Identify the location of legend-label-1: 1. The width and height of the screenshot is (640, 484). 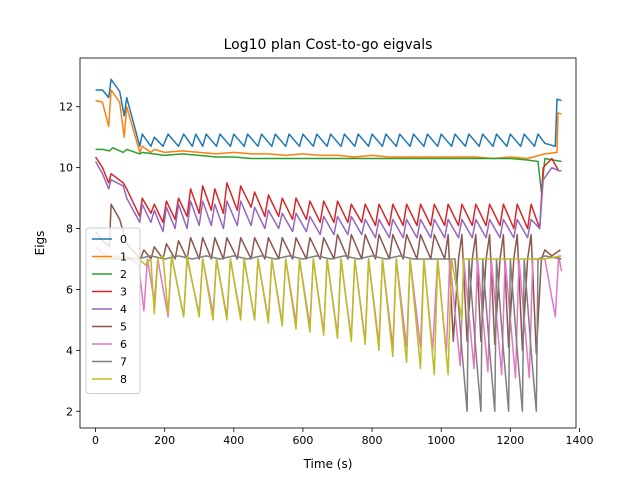
(123, 257).